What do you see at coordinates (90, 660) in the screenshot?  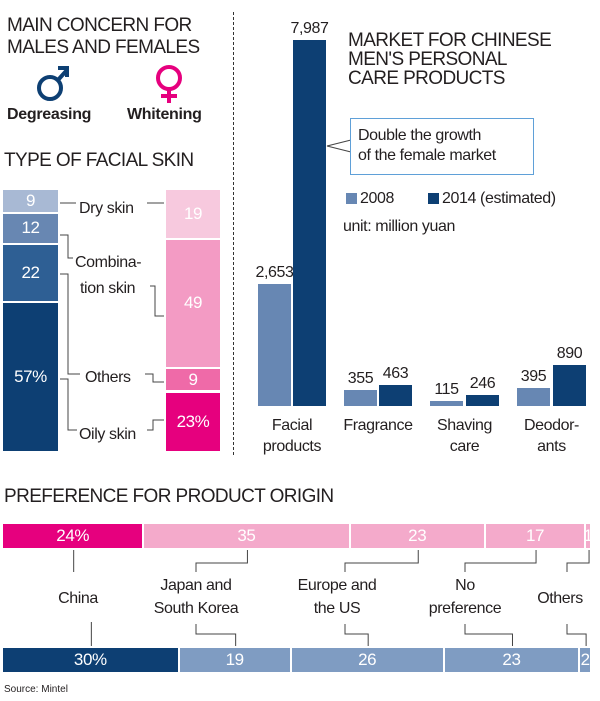 I see `male-origin-segment: 30%` at bounding box center [90, 660].